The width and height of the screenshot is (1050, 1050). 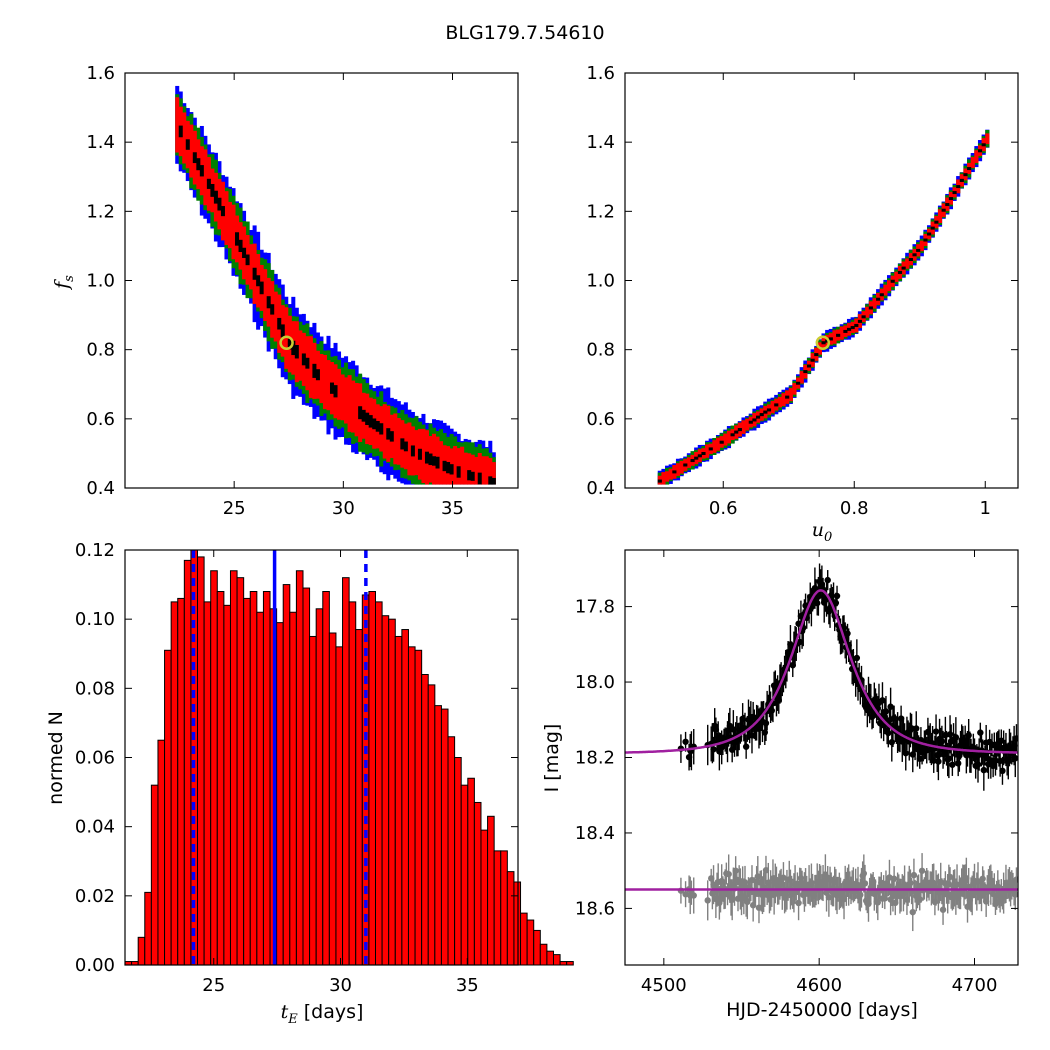 I want to click on x-tick-label: 0.6, so click(x=723, y=508).